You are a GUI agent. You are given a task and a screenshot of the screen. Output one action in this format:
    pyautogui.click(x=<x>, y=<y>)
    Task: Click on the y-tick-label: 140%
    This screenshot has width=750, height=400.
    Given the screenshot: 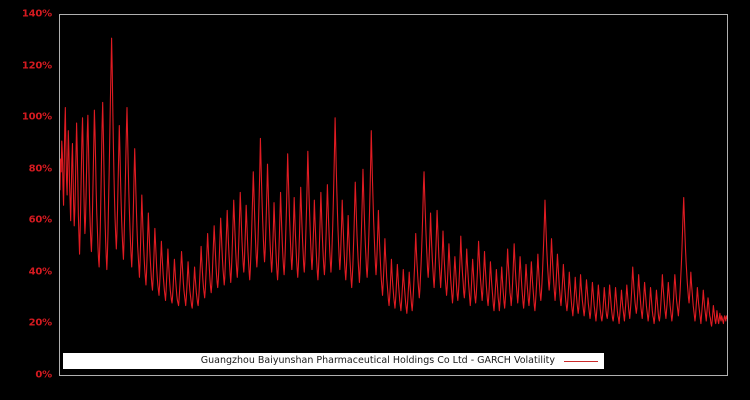 What is the action you would take?
    pyautogui.click(x=36, y=14)
    